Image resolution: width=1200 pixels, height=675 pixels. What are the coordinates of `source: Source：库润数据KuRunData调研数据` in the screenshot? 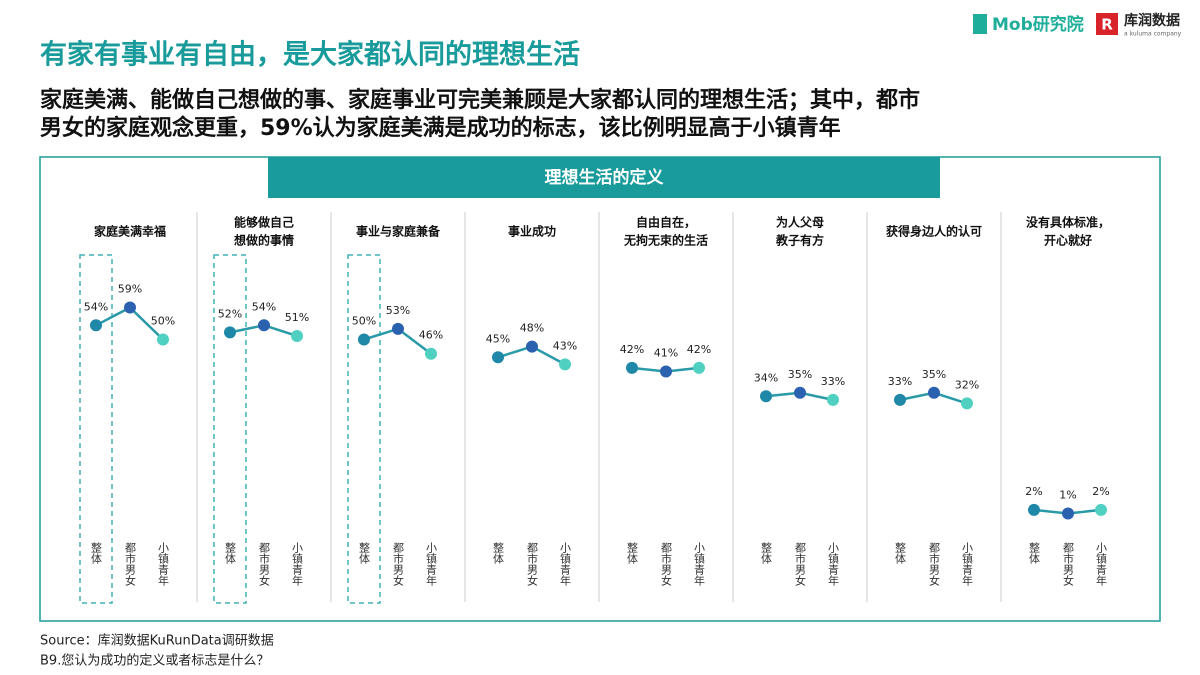 It's located at (157, 641).